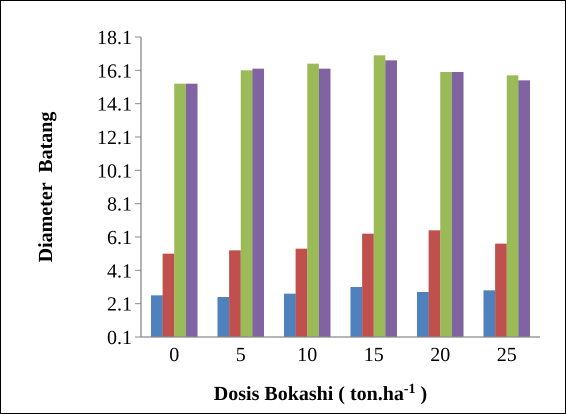 This screenshot has height=414, width=566. Describe the element at coordinates (374, 355) in the screenshot. I see `x-tick-label: 15` at that location.